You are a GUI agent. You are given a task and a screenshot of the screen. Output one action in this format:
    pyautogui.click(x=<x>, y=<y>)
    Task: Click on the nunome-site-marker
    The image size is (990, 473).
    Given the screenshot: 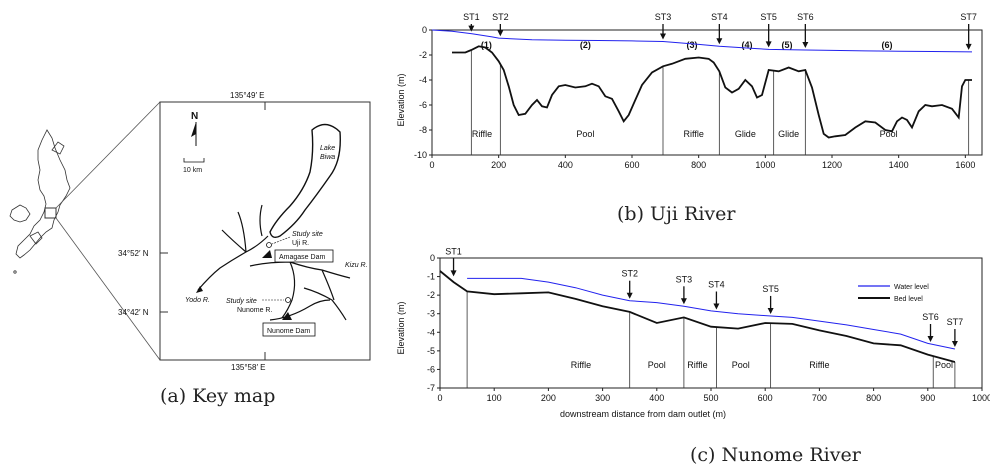 What is the action you would take?
    pyautogui.click(x=288, y=300)
    